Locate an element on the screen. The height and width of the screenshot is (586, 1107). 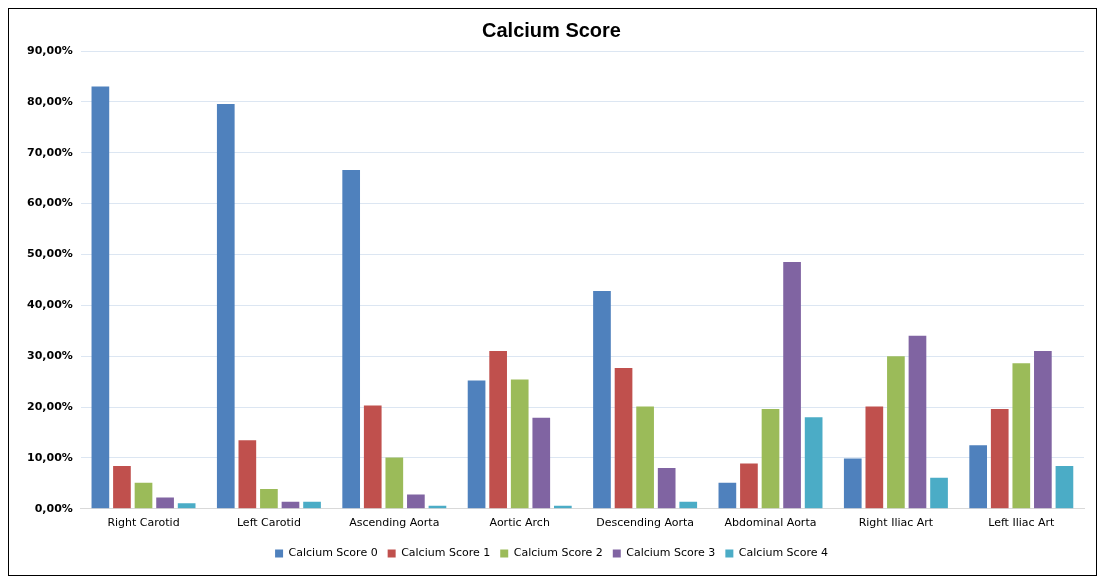
y-tick-label: 30,00% is located at coordinates (49, 356).